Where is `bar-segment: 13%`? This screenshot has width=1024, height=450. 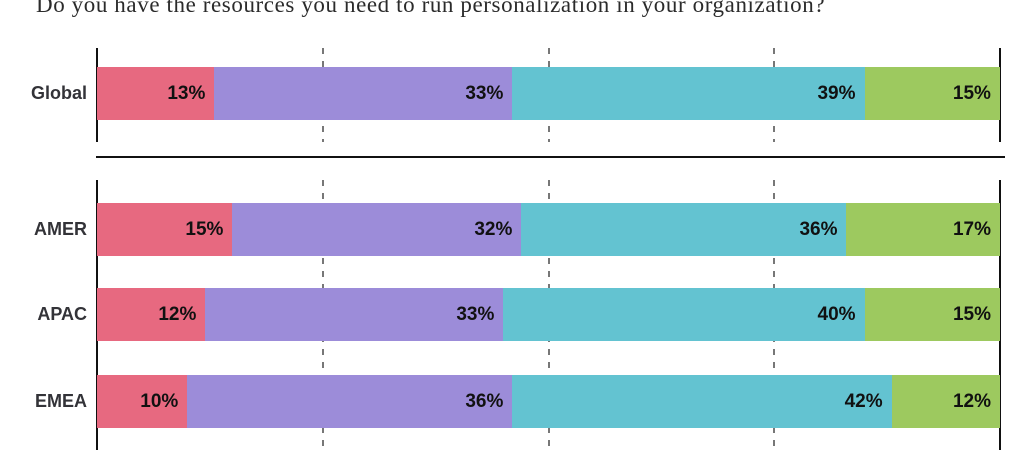 bar-segment: 13% is located at coordinates (156, 93).